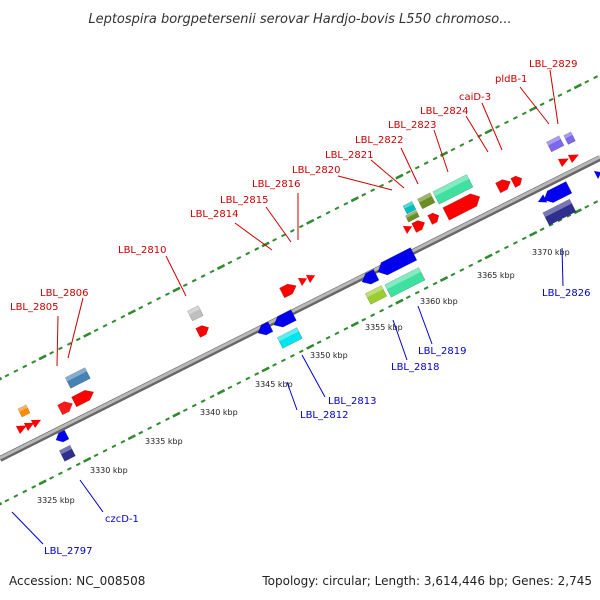  I want to click on gene-label-LBL_2812: LBL_2812, so click(324, 415).